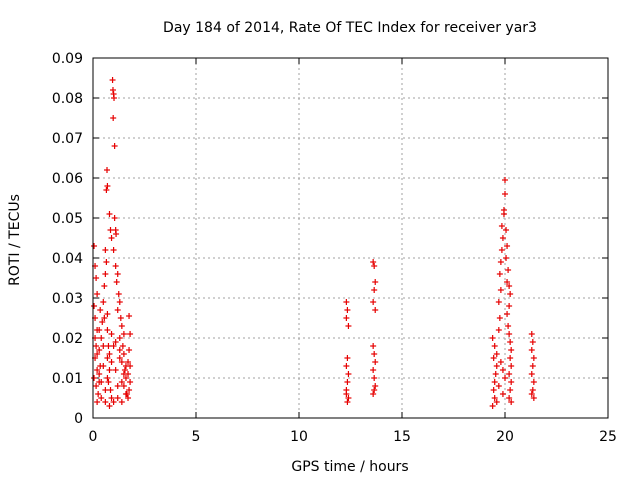 The image size is (640, 480). What do you see at coordinates (67, 259) in the screenshot?
I see `y-tick-label: 0.04` at bounding box center [67, 259].